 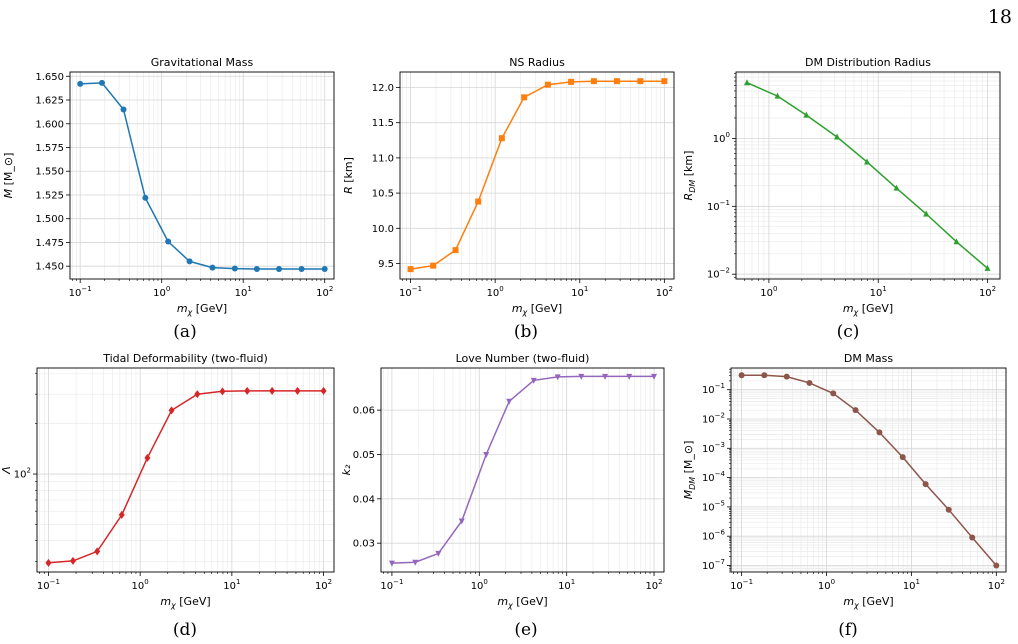 I want to click on y-tick-label: 1.650, so click(x=49, y=77).